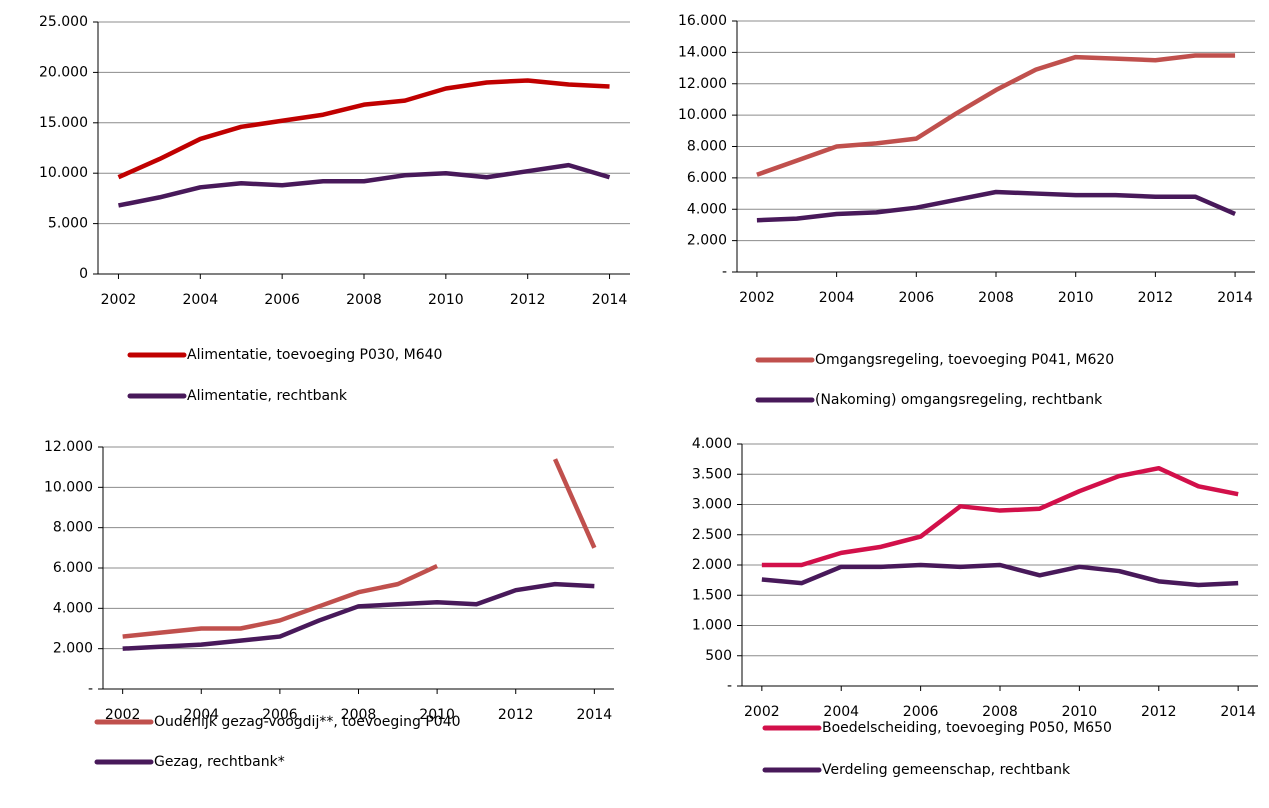 The image size is (1269, 808). What do you see at coordinates (219, 762) in the screenshot?
I see `legend-label: Gezag, rechtbank*` at bounding box center [219, 762].